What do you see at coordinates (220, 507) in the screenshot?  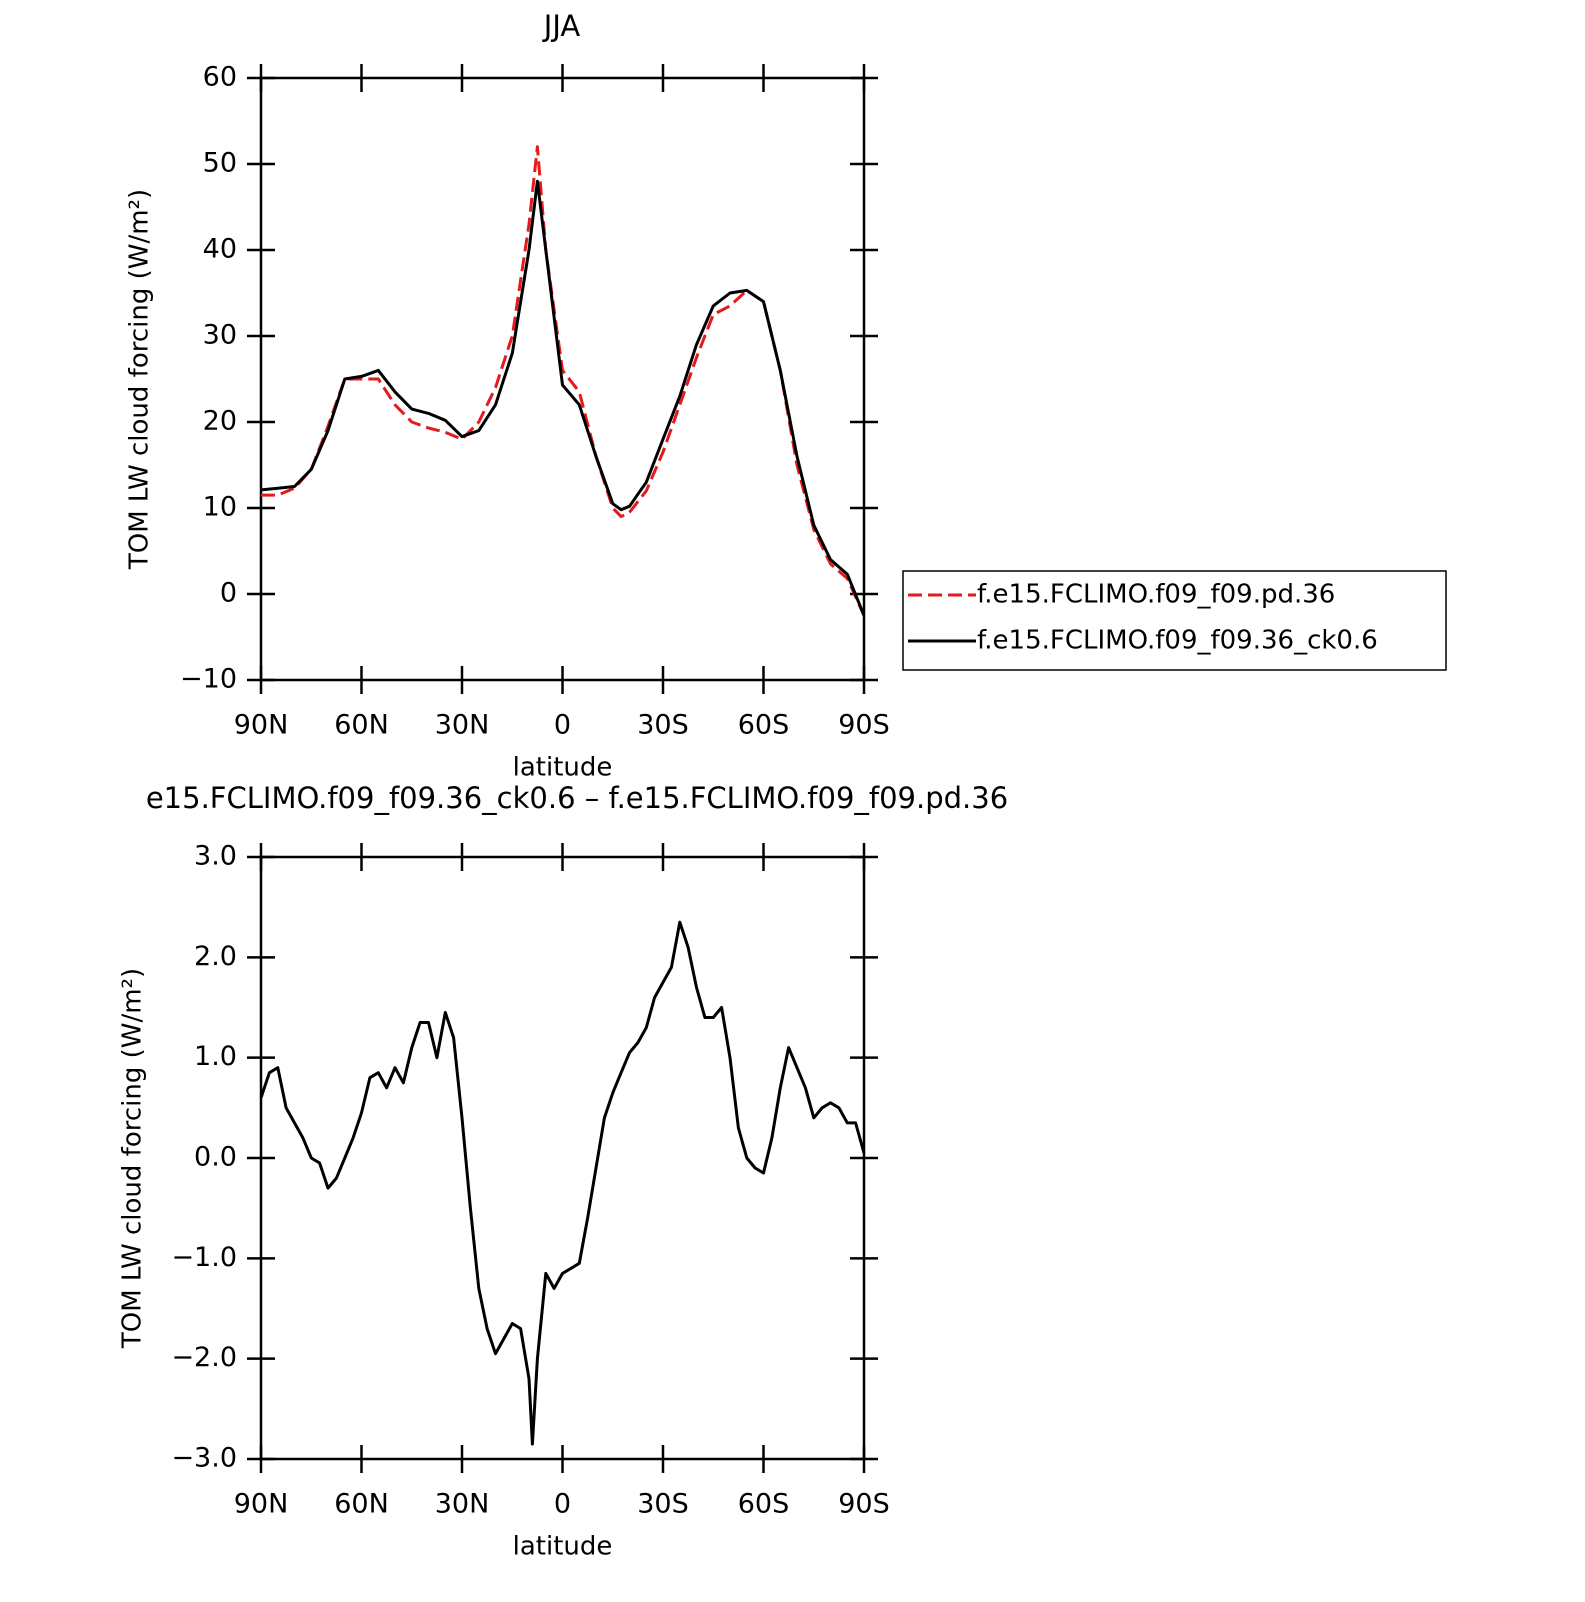 I see `y-tick-label: 10` at bounding box center [220, 507].